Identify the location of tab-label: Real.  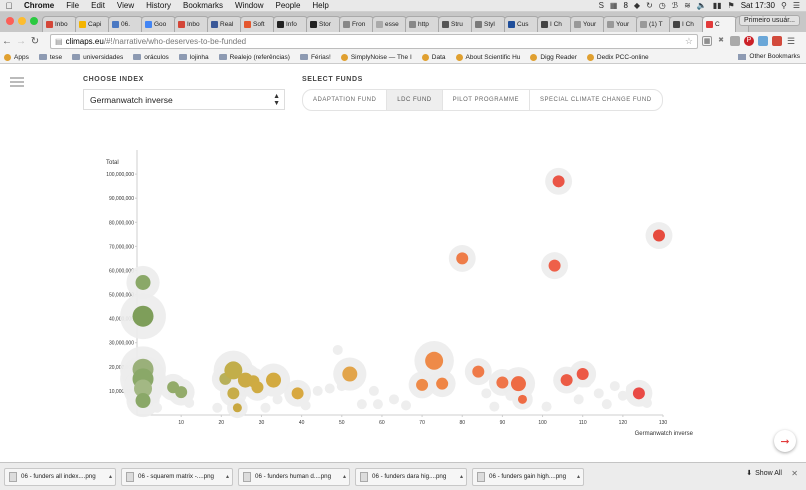
(227, 24).